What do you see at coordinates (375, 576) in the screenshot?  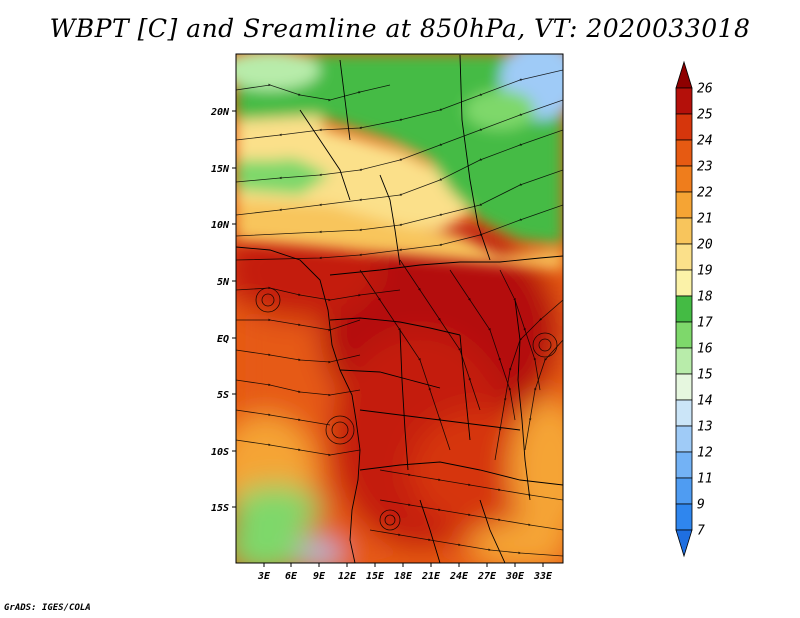 I see `lon-label-15e: 15E` at bounding box center [375, 576].